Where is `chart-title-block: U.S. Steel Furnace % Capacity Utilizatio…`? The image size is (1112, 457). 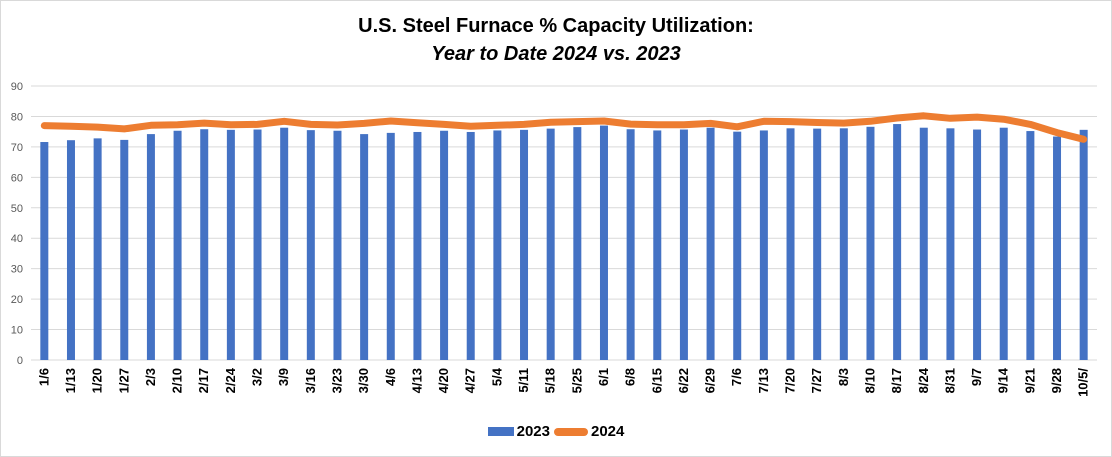 chart-title-block: U.S. Steel Furnace % Capacity Utilizatio… is located at coordinates (556, 40).